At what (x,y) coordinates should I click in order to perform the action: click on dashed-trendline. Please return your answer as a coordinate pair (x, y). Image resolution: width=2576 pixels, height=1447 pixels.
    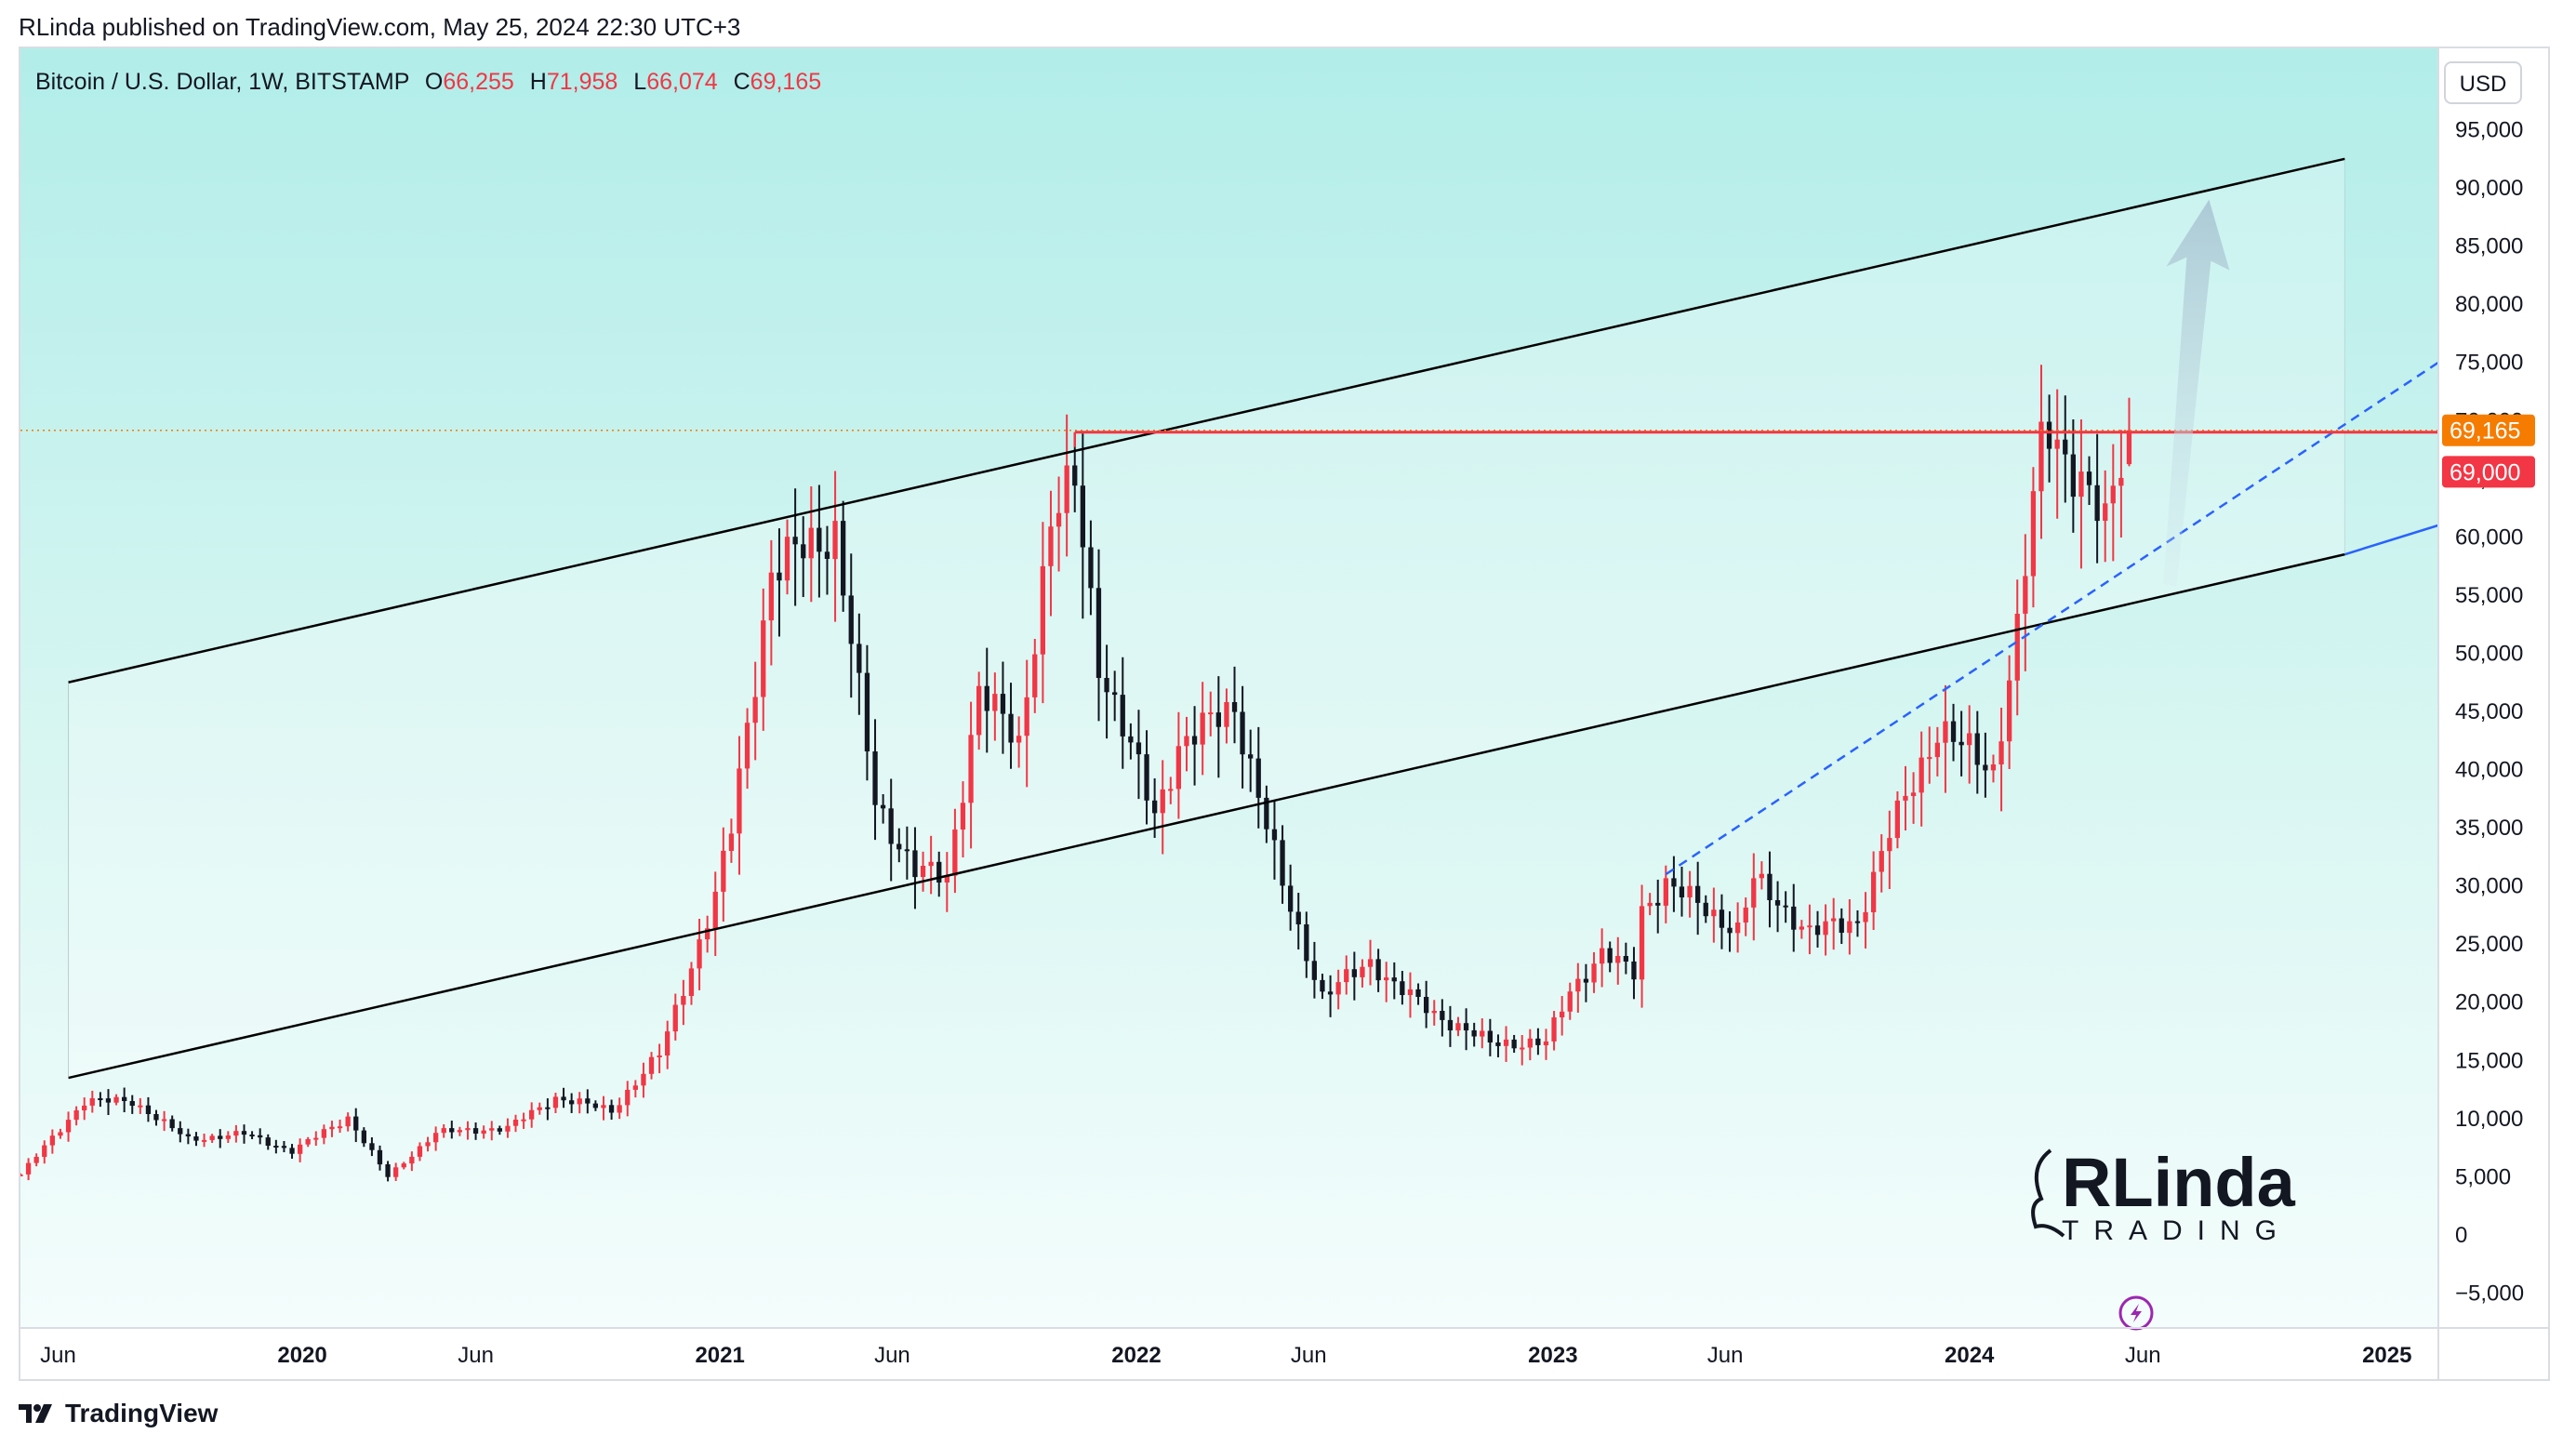
    Looking at the image, I should click on (2052, 618).